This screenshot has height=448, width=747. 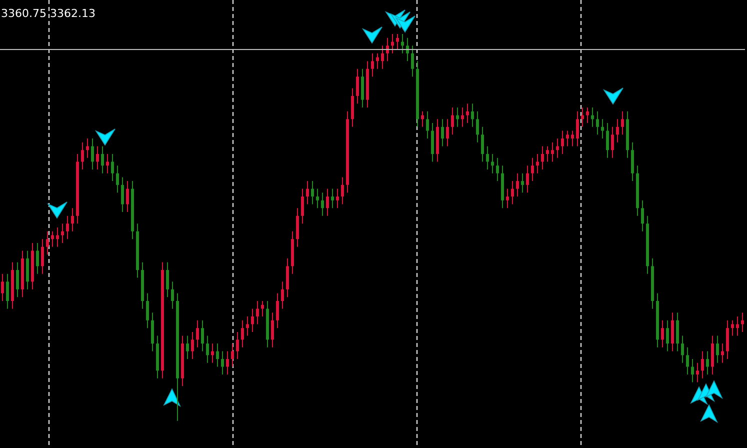 I want to click on text: 3360.75 3362.13, so click(x=48, y=13).